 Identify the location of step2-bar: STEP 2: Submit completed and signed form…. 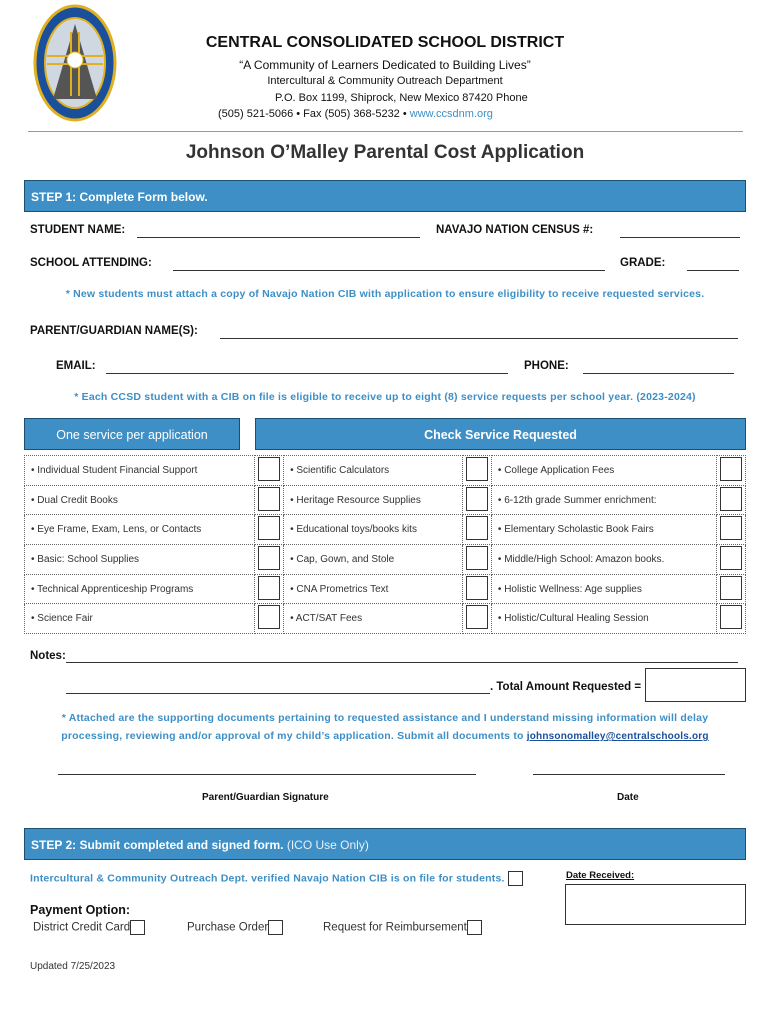
(385, 844).